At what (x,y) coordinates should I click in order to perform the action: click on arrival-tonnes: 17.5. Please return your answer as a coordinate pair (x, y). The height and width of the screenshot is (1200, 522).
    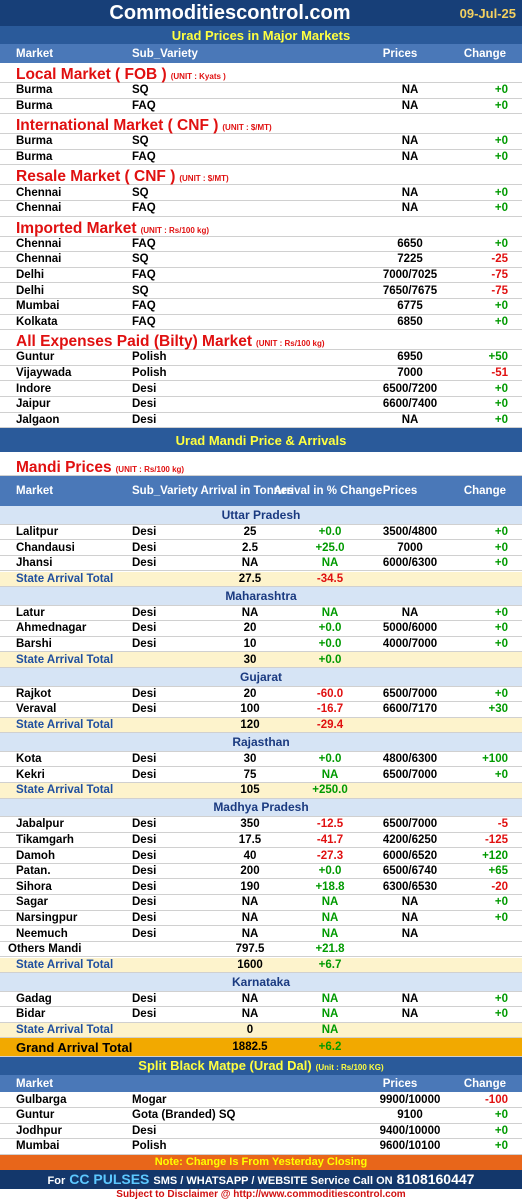
    Looking at the image, I should click on (250, 839).